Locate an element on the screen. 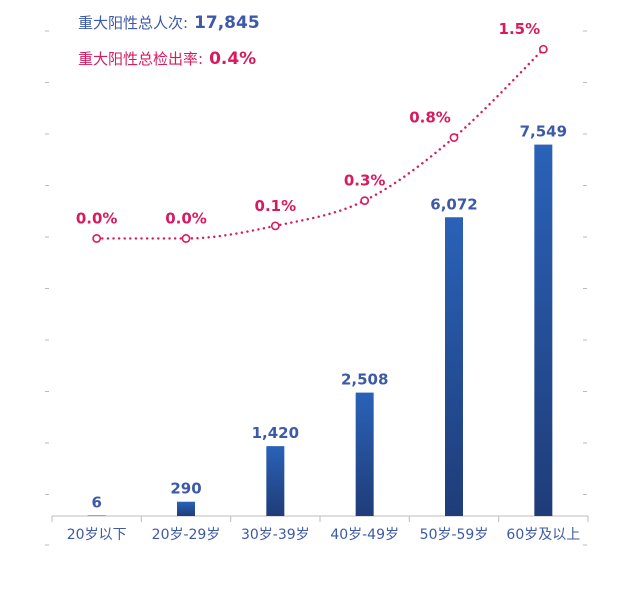 The image size is (630, 609). legend-total-rate: 重大阳性总检出率: 0.4% is located at coordinates (167, 58).